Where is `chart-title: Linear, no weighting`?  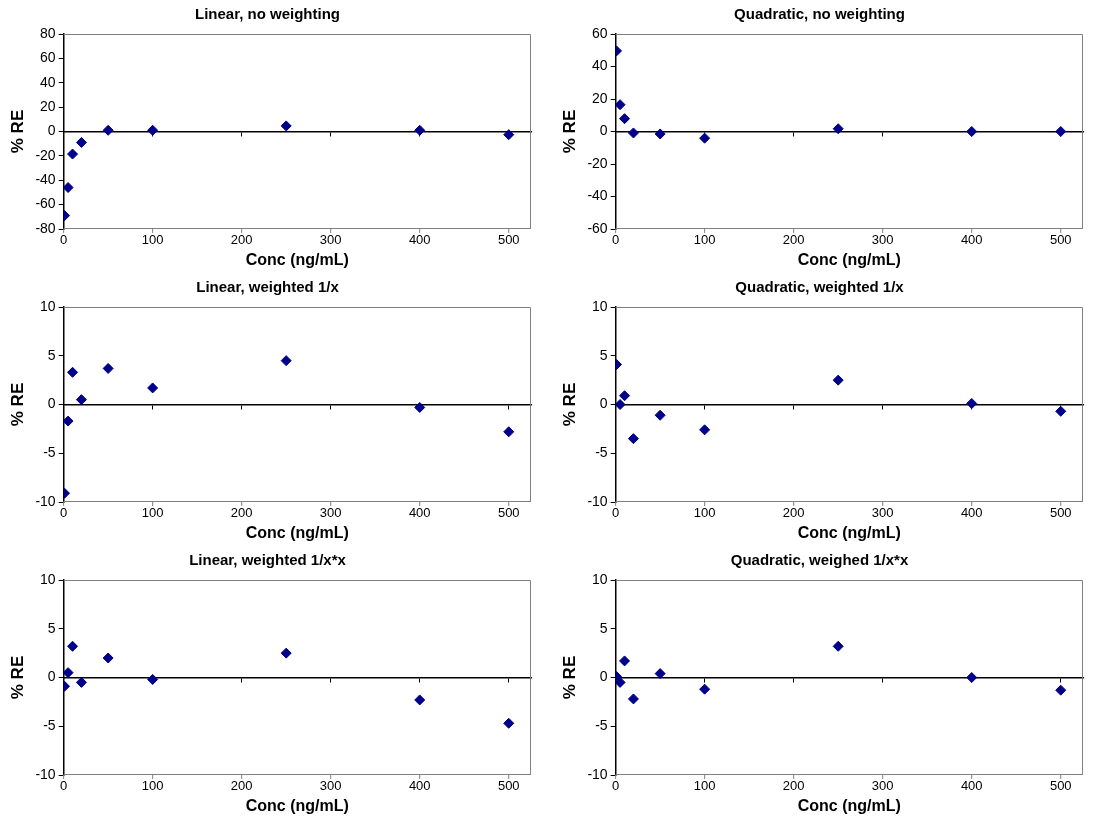 chart-title: Linear, no weighting is located at coordinates (267, 14).